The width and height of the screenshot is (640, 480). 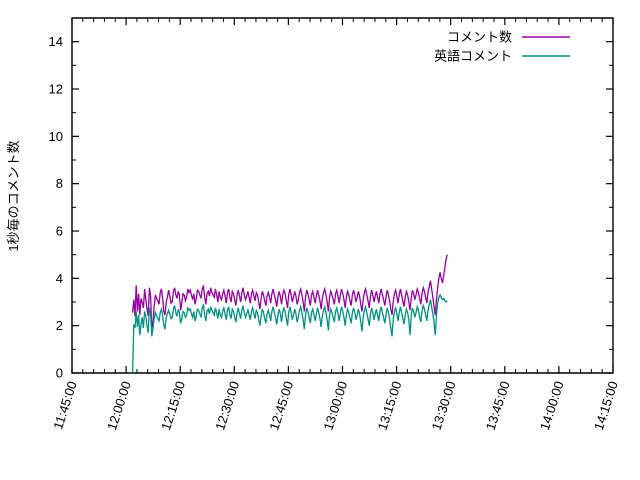 I want to click on x-tick-label: 13:30:00, so click(x=444, y=405).